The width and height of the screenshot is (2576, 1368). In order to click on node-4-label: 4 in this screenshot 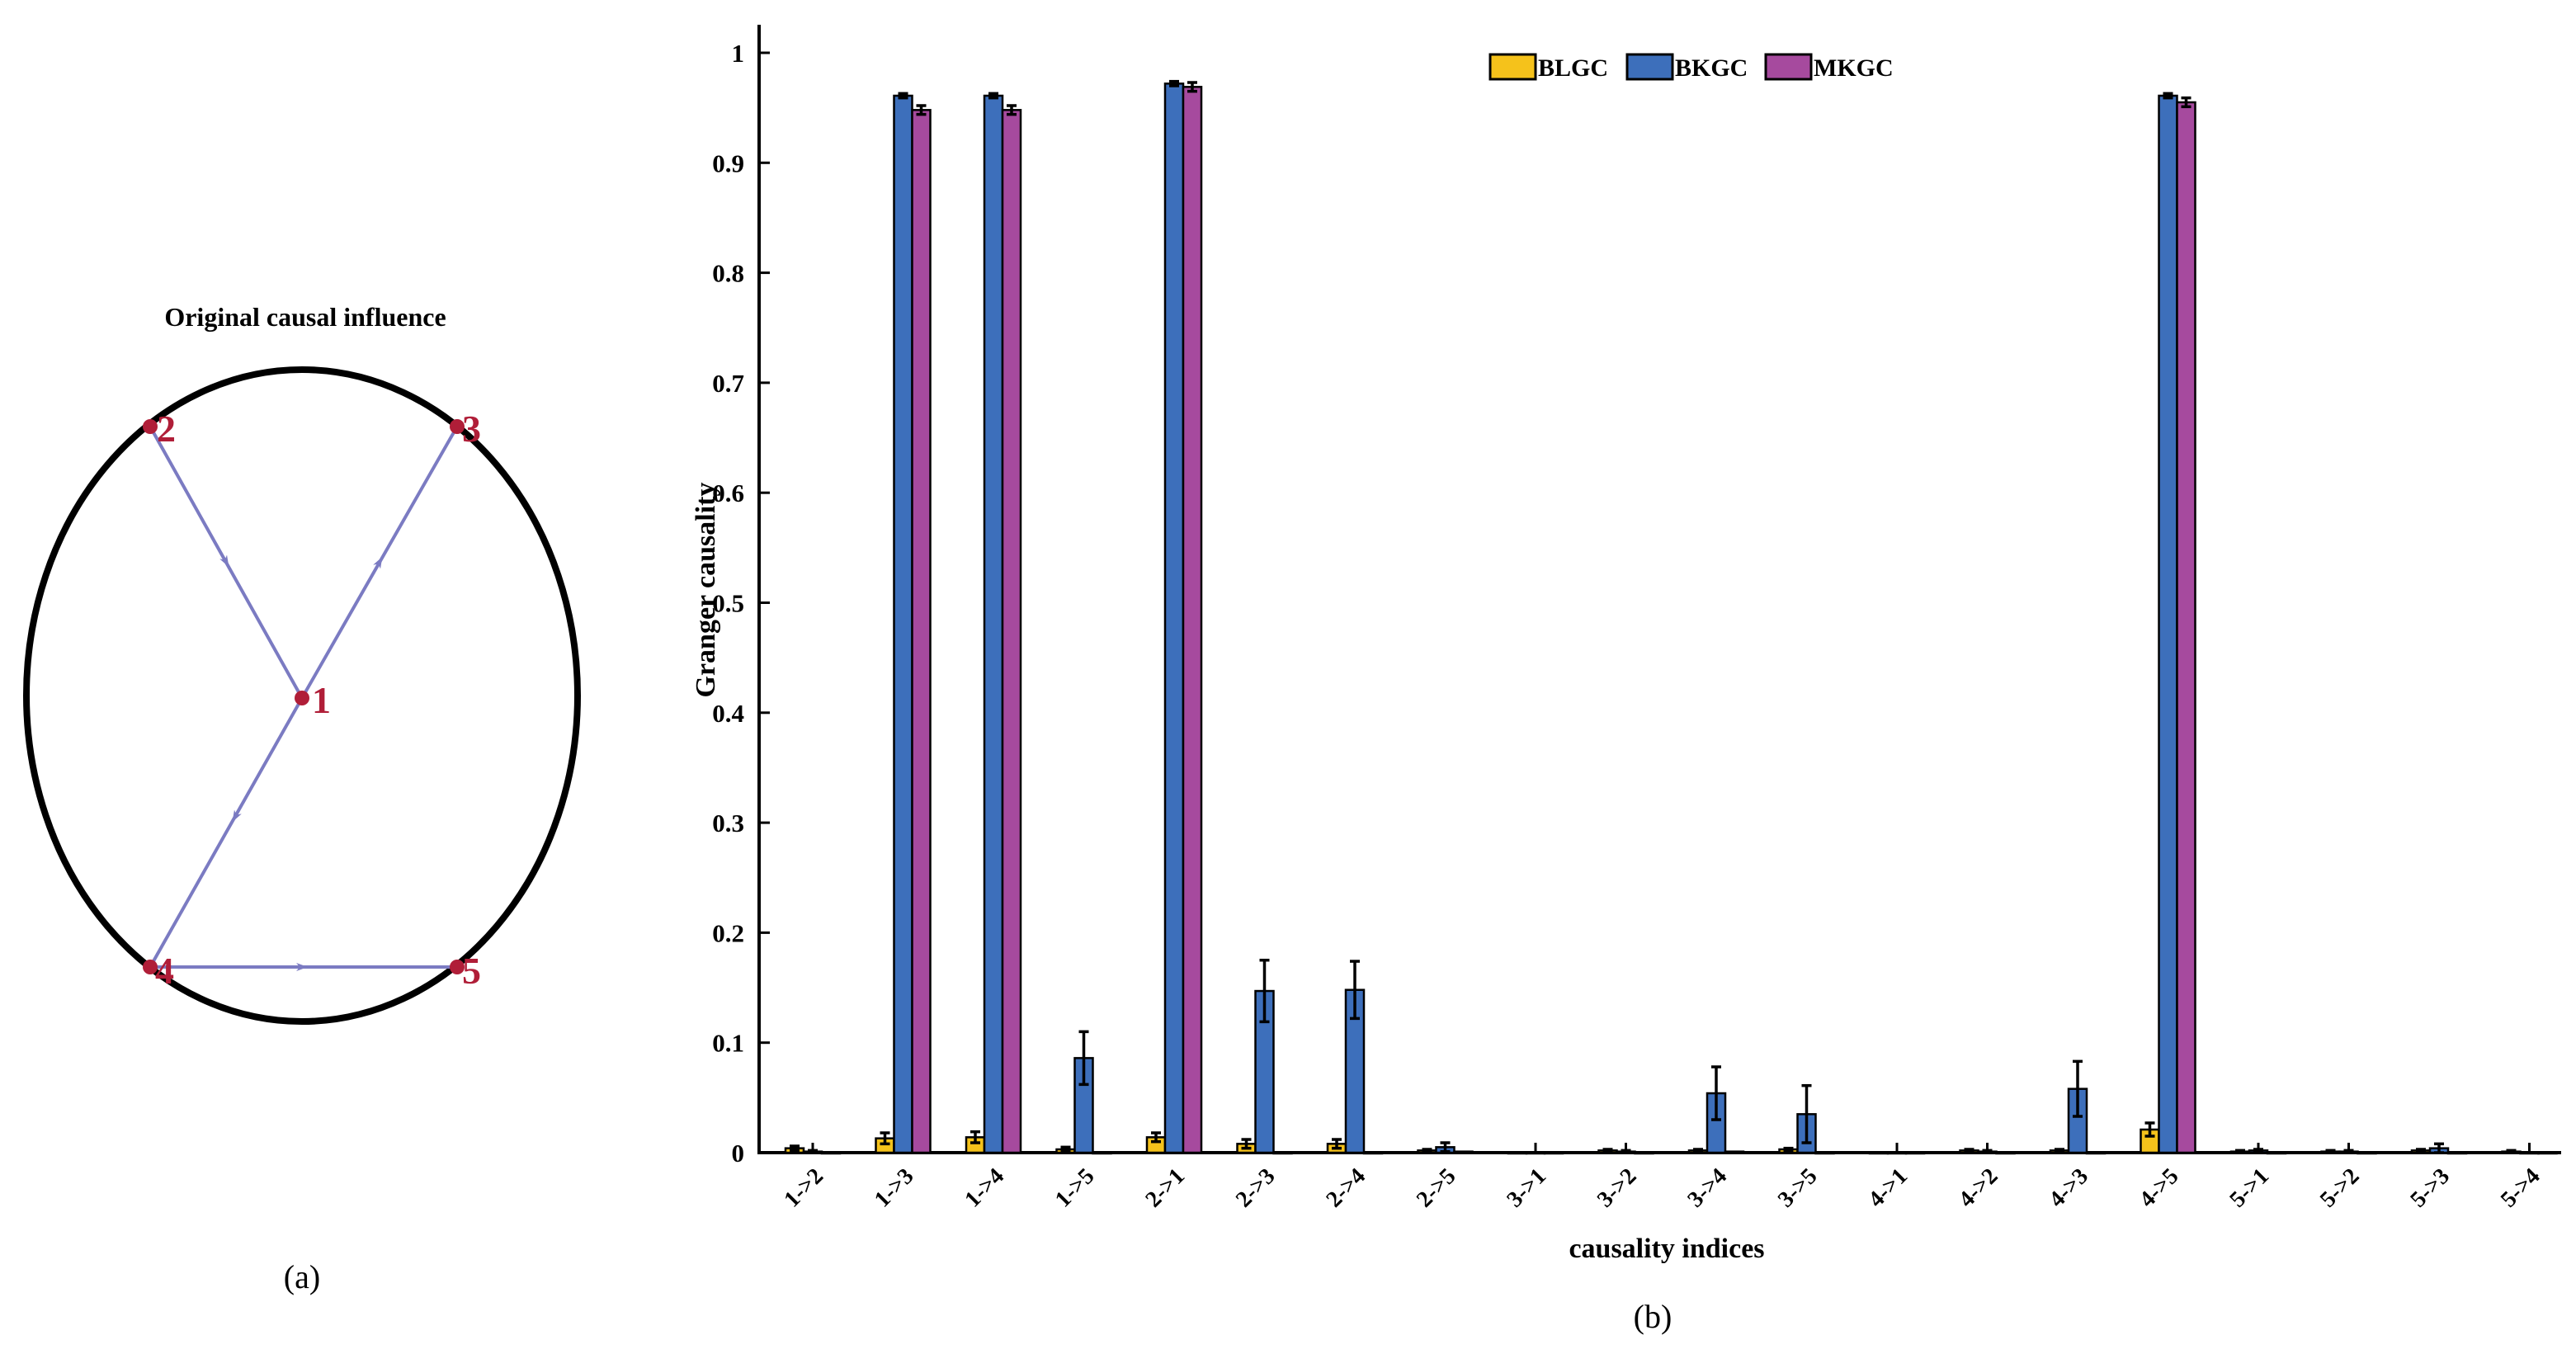, I will do `click(164, 971)`.